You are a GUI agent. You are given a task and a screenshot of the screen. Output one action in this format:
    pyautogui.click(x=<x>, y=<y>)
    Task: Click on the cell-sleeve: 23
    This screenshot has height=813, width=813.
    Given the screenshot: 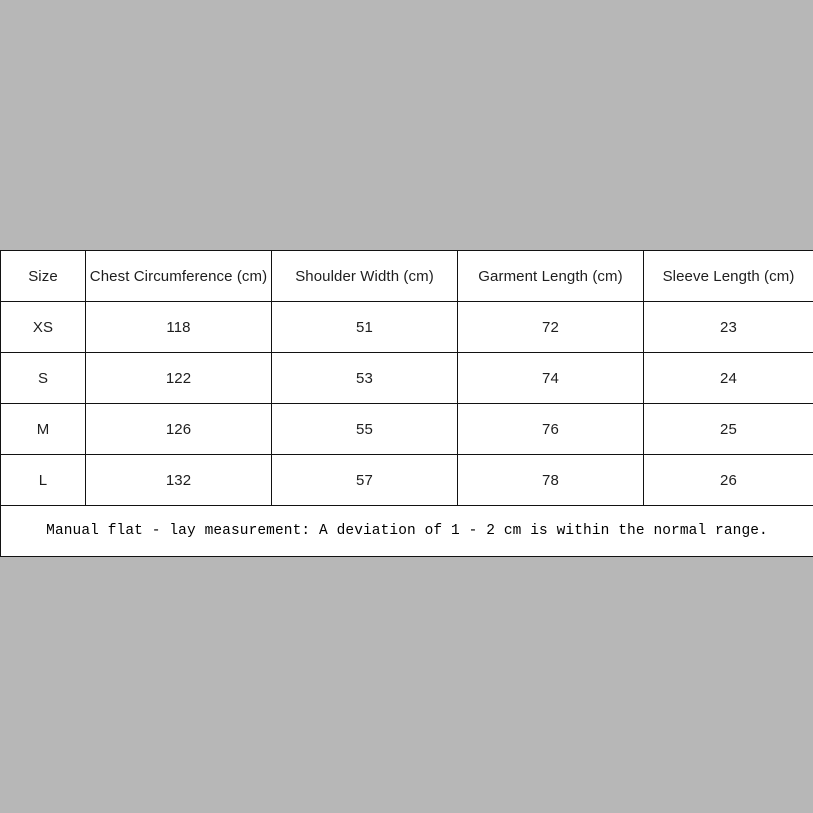 What is the action you would take?
    pyautogui.click(x=728, y=327)
    